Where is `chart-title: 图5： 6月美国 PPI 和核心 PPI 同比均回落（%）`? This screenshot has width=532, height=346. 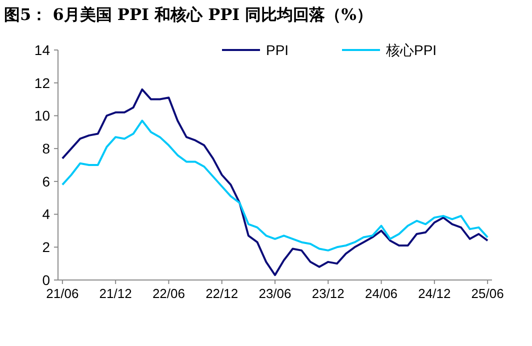 chart-title: 图5： 6月美国 PPI 和核心 PPI 同比均回落（%） is located at coordinates (188, 14).